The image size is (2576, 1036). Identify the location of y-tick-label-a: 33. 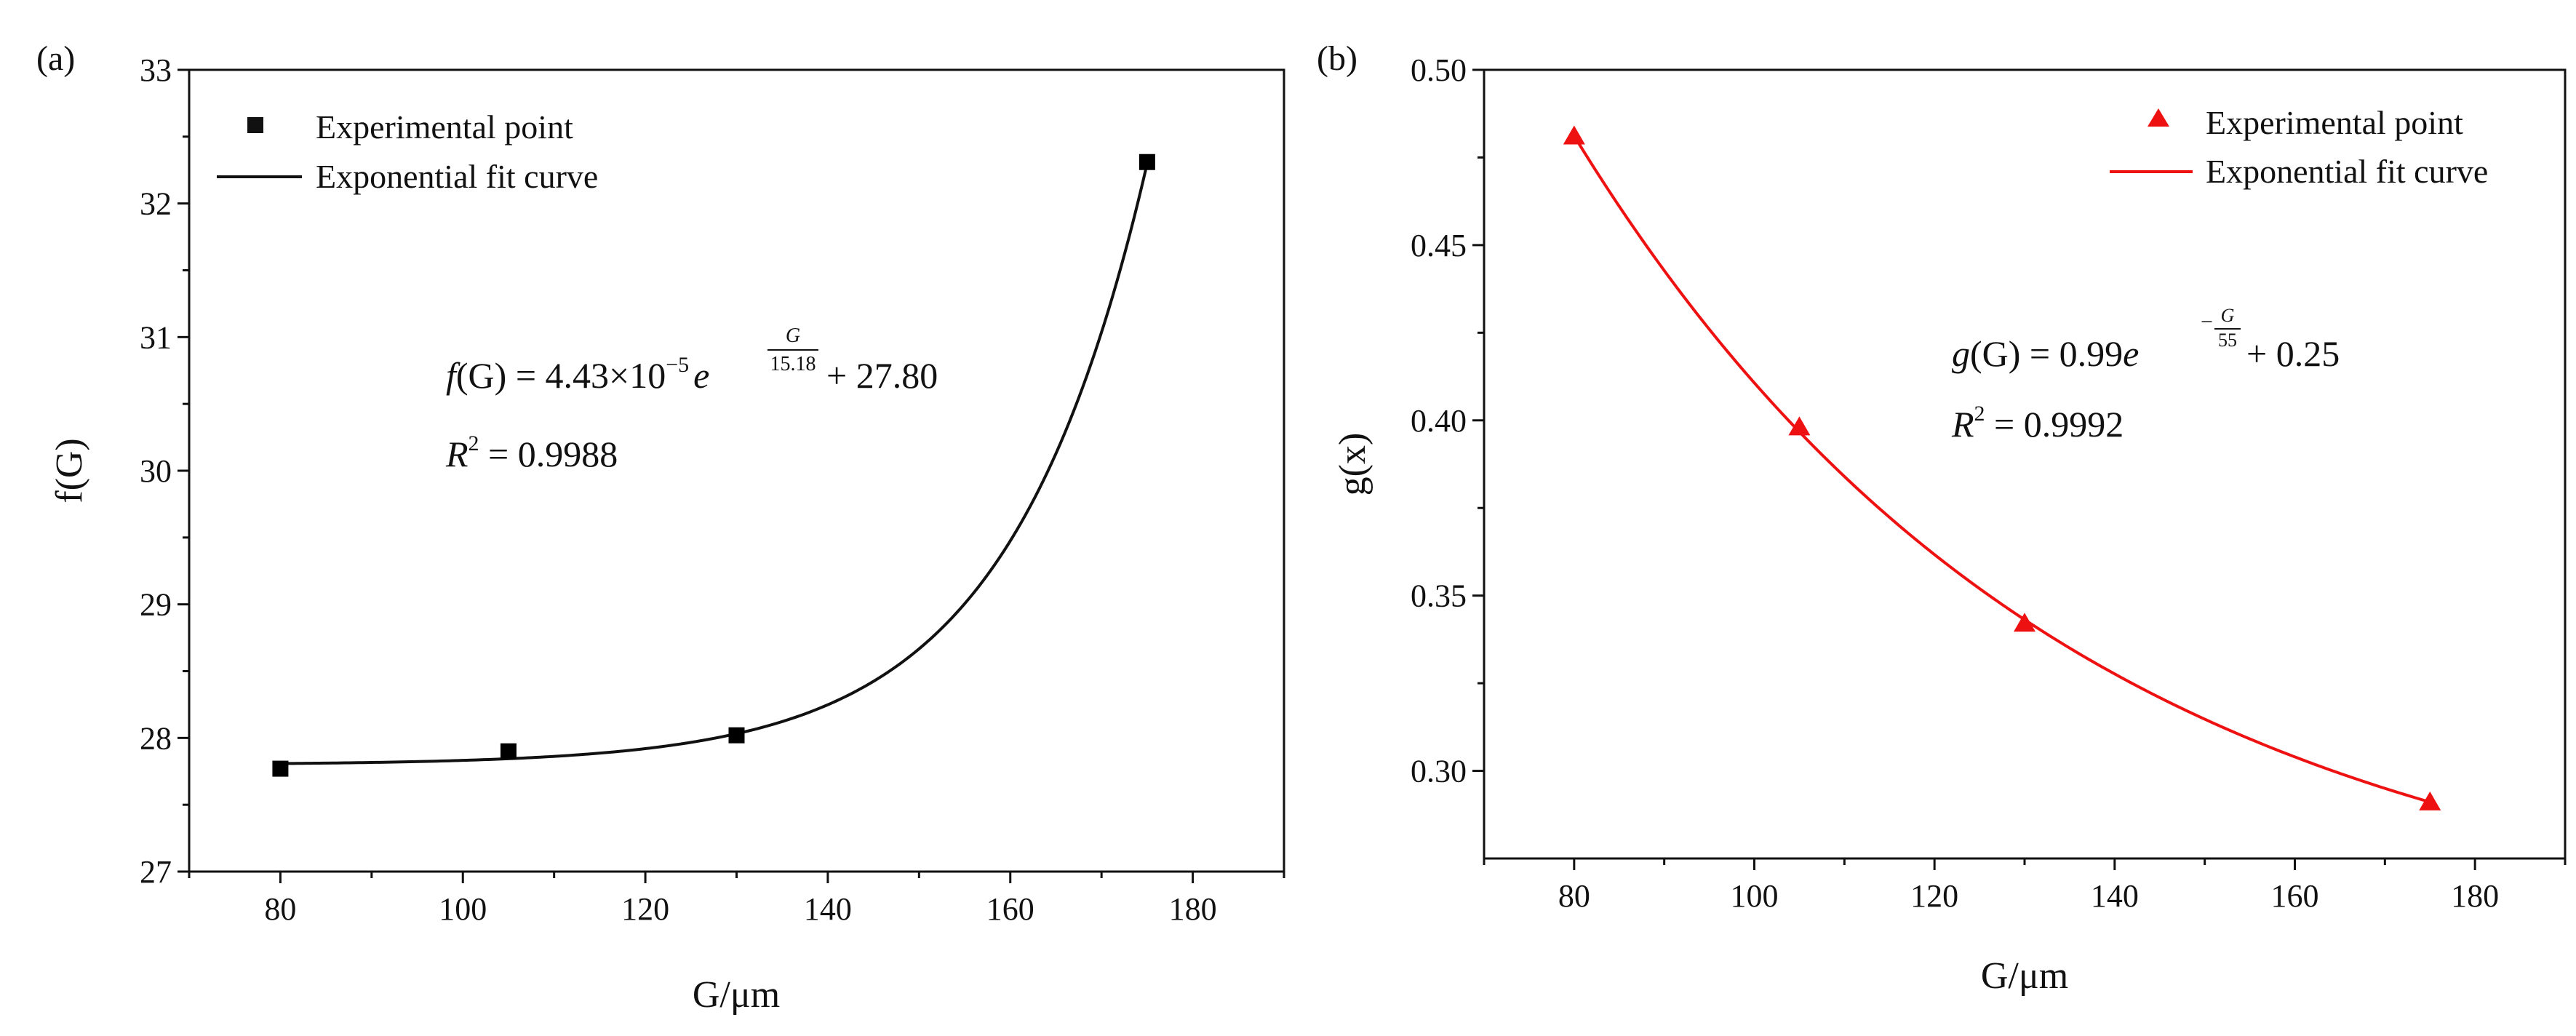
(156, 70).